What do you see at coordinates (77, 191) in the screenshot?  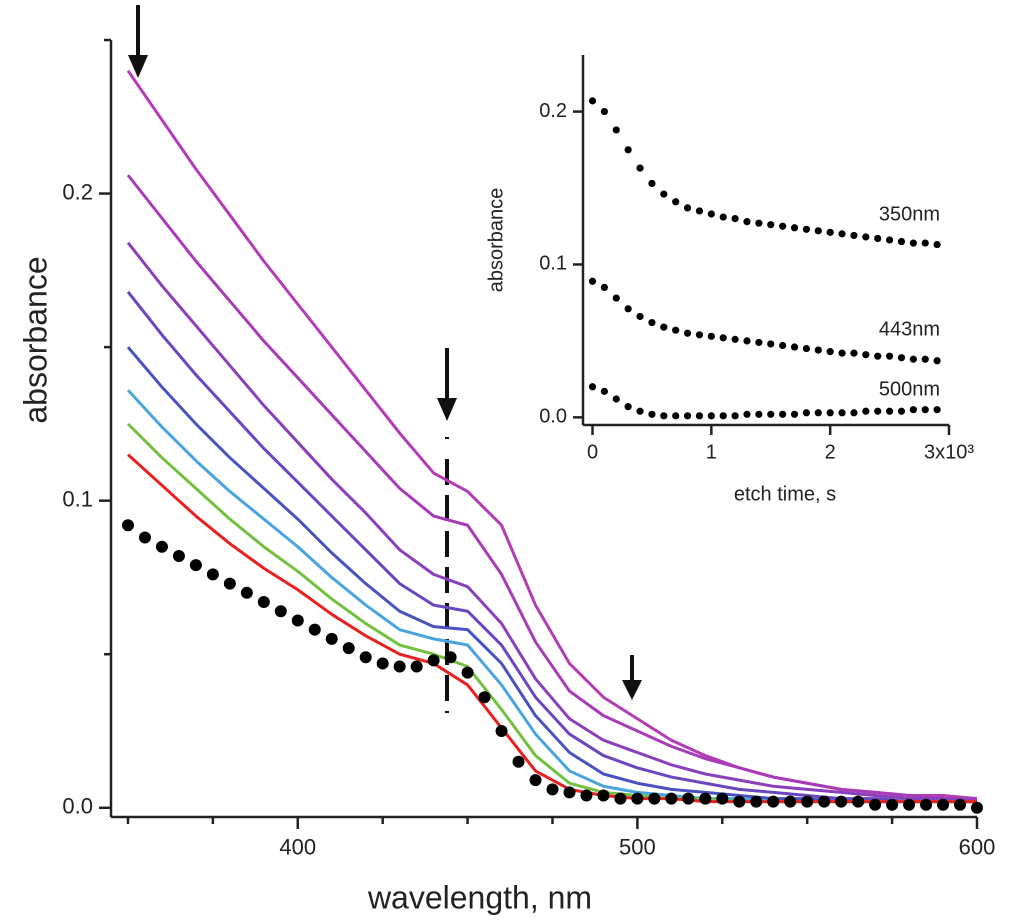 I see `y-tick-label: 0.2` at bounding box center [77, 191].